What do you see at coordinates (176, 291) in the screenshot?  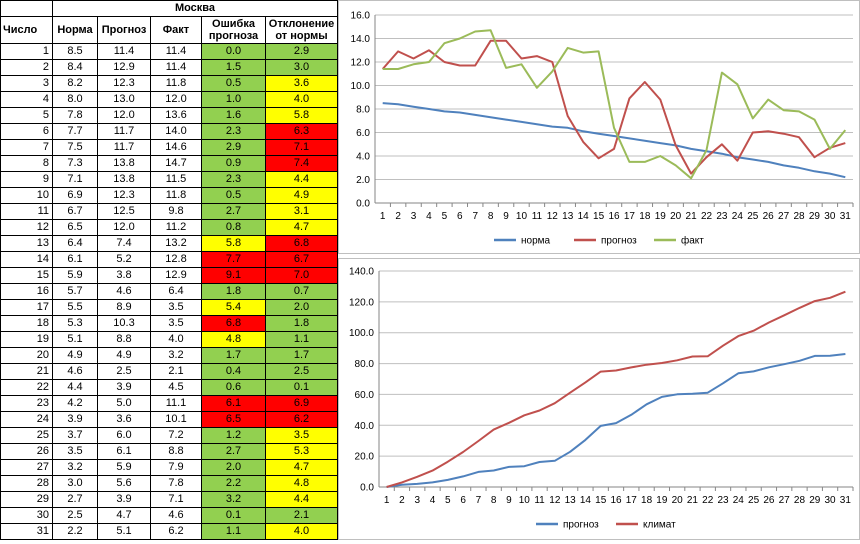 I see `cell-fact: 6.4` at bounding box center [176, 291].